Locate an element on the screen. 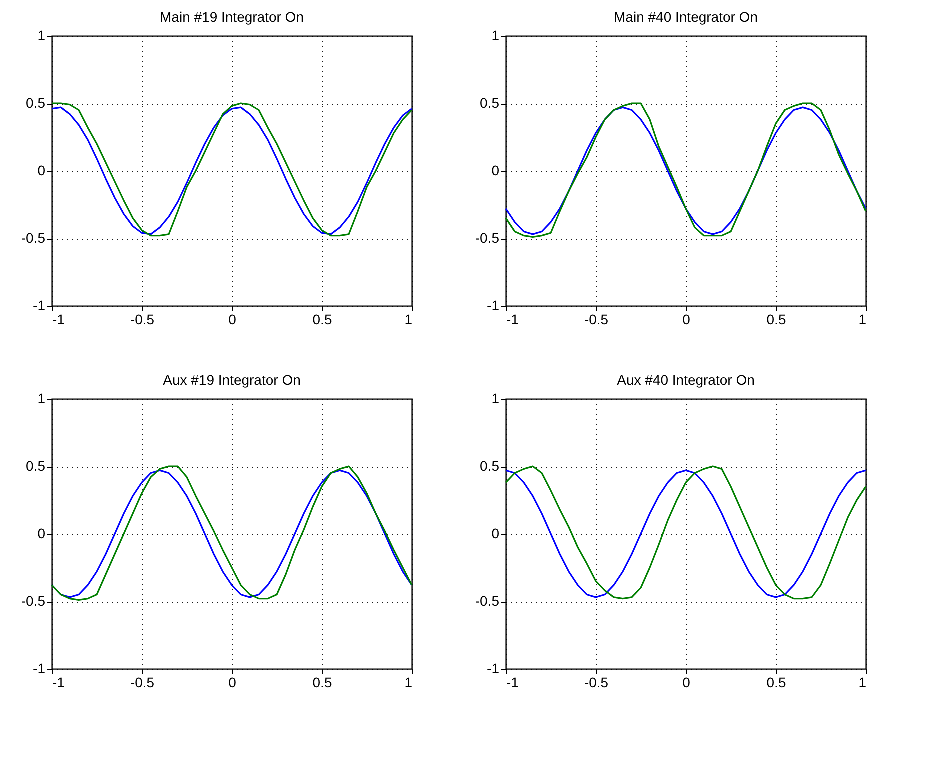 The height and width of the screenshot is (765, 937). chart-title: Aux #19 Integrator On is located at coordinates (232, 380).